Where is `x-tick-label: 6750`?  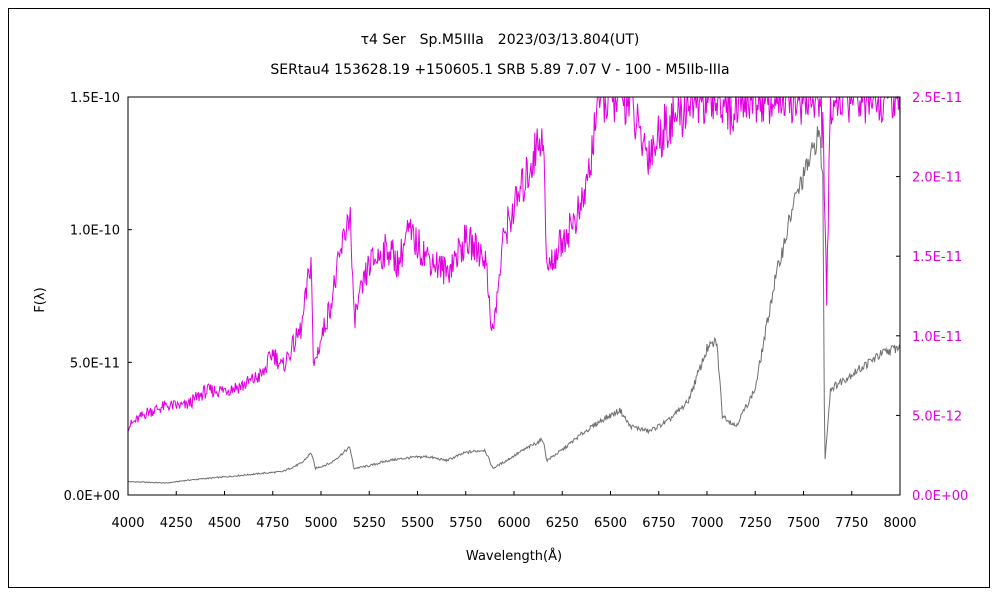
x-tick-label: 6750 is located at coordinates (658, 523).